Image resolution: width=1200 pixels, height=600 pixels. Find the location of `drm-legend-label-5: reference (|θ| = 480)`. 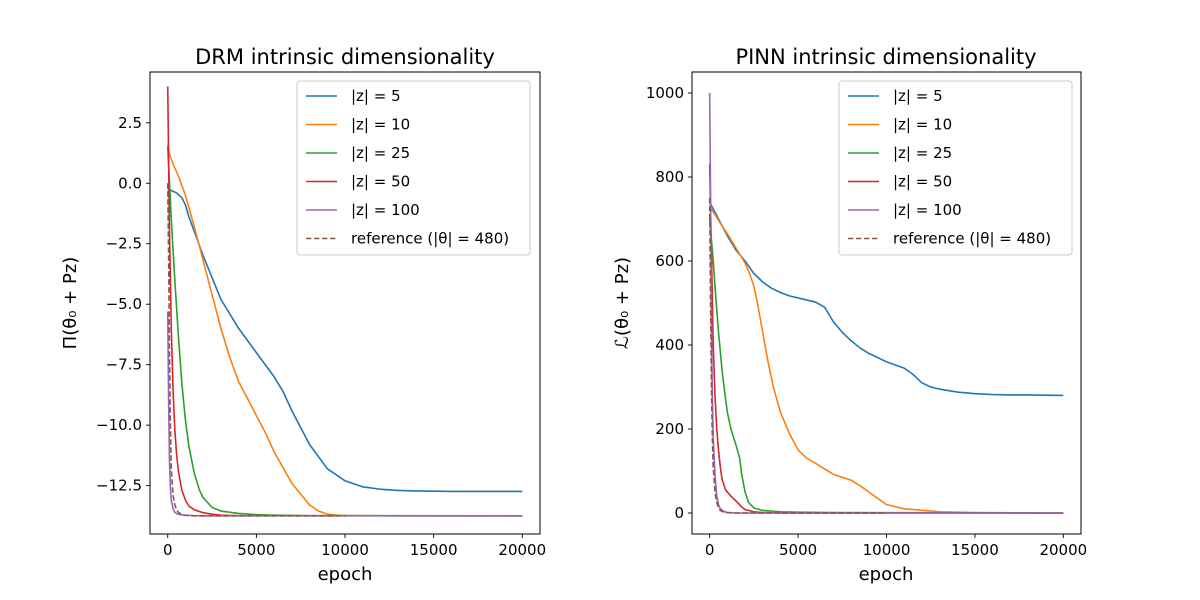

drm-legend-label-5: reference (|θ| = 480) is located at coordinates (430, 239).